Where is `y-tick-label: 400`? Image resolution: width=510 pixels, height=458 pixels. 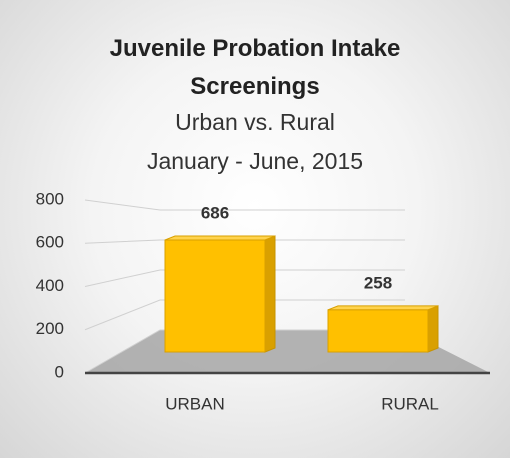 y-tick-label: 400 is located at coordinates (50, 285).